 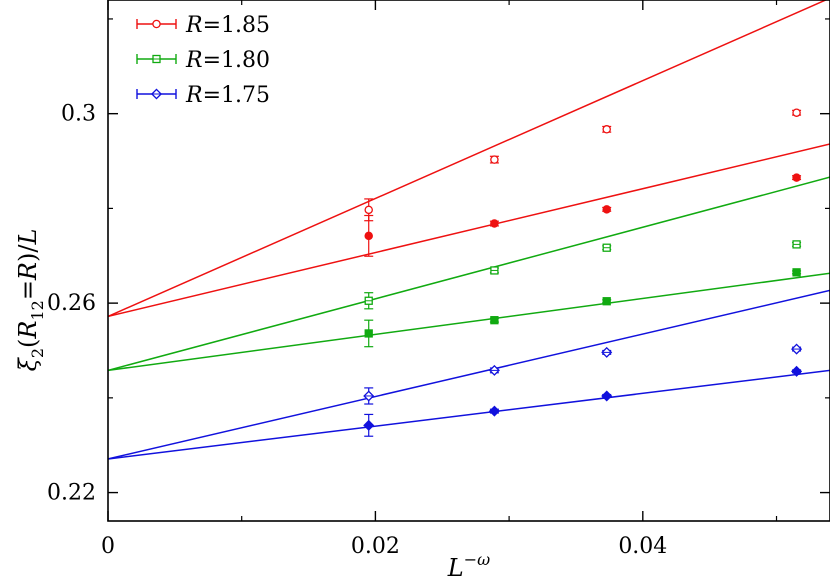 What do you see at coordinates (30, 300) in the screenshot?
I see `y-axis-label: ξ2(R12=R)/L` at bounding box center [30, 300].